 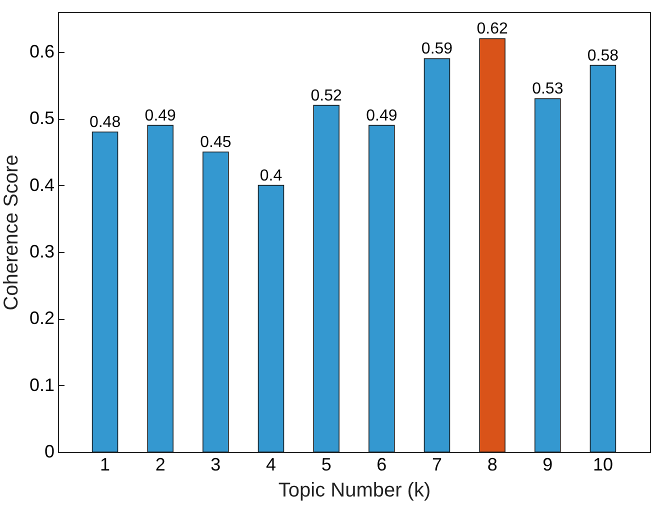 I want to click on data-label: 0.58, so click(x=603, y=55).